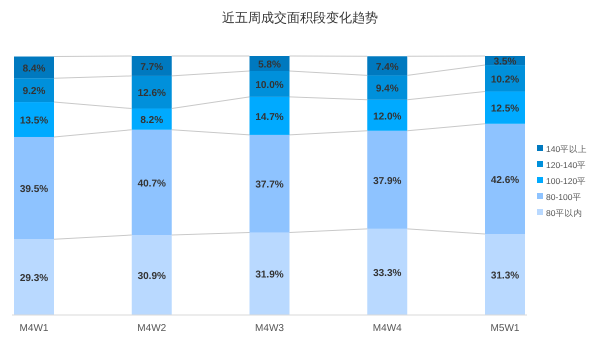 The width and height of the screenshot is (600, 346). I want to click on x-tick-label: M4W3, so click(269, 328).